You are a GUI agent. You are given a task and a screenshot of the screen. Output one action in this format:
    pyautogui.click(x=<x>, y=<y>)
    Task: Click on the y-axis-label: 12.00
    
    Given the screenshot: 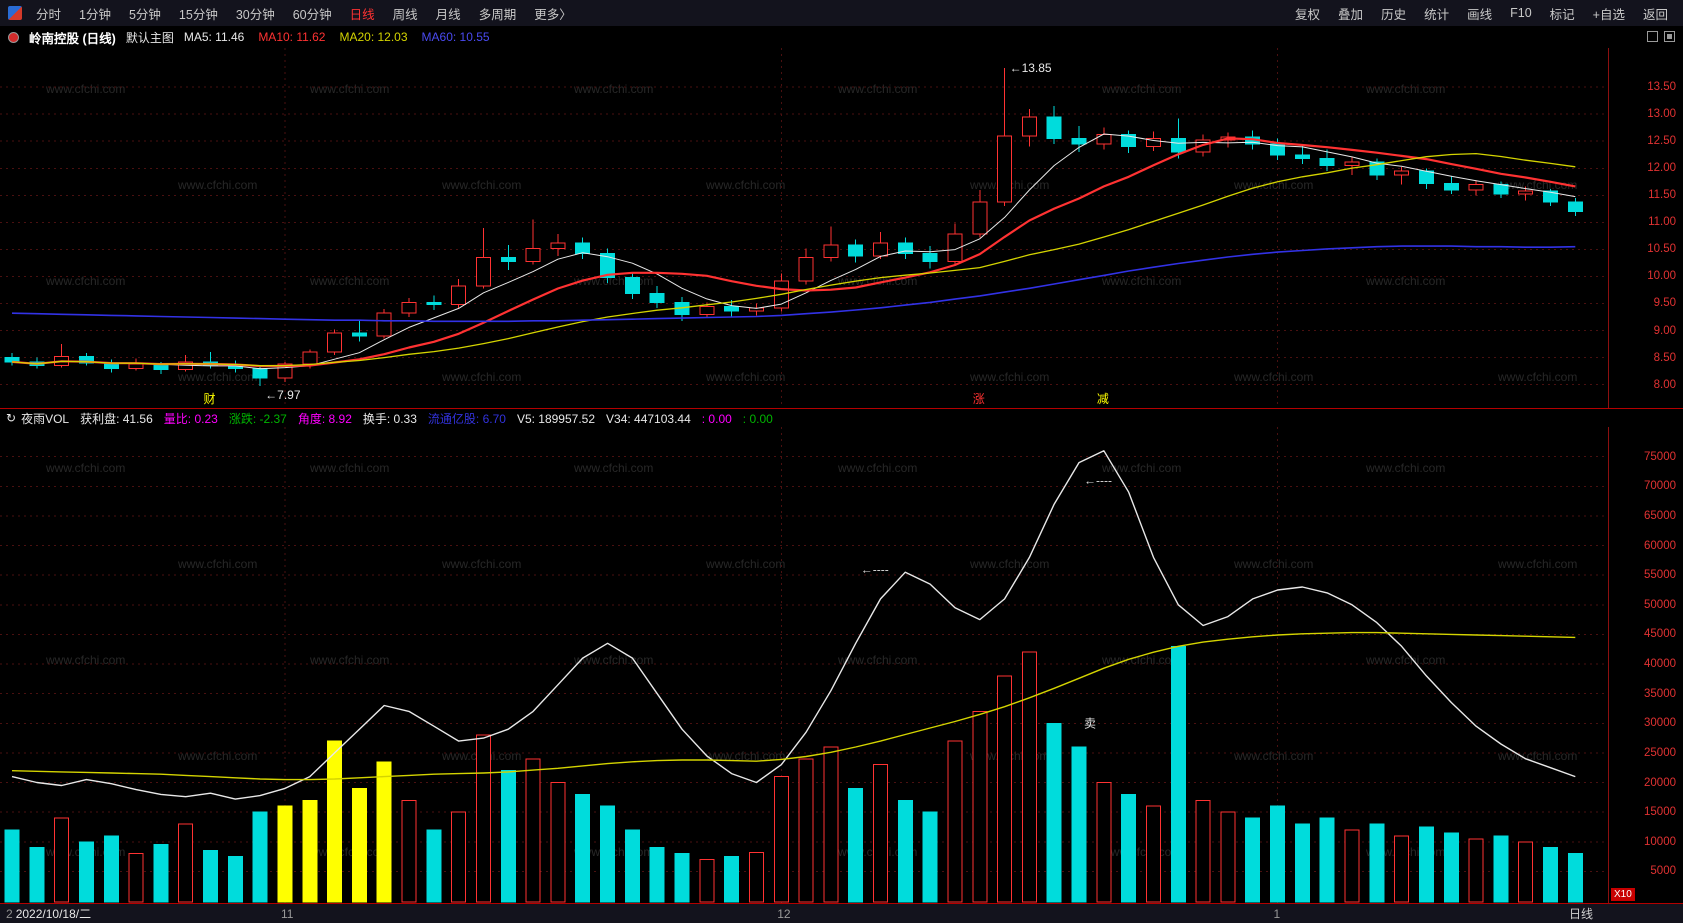 What is the action you would take?
    pyautogui.click(x=1661, y=168)
    